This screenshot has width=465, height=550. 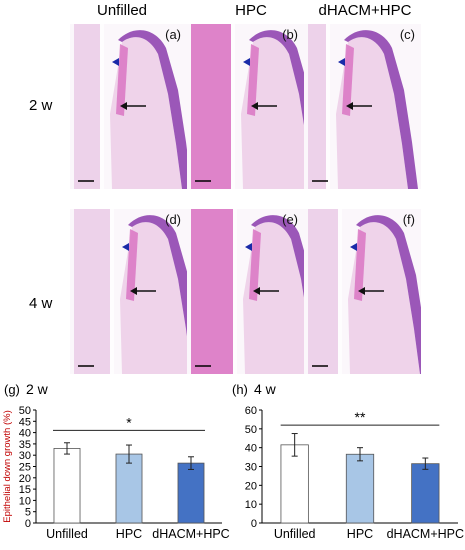 I want to click on y-tick-label: 35, so click(x=25, y=445).